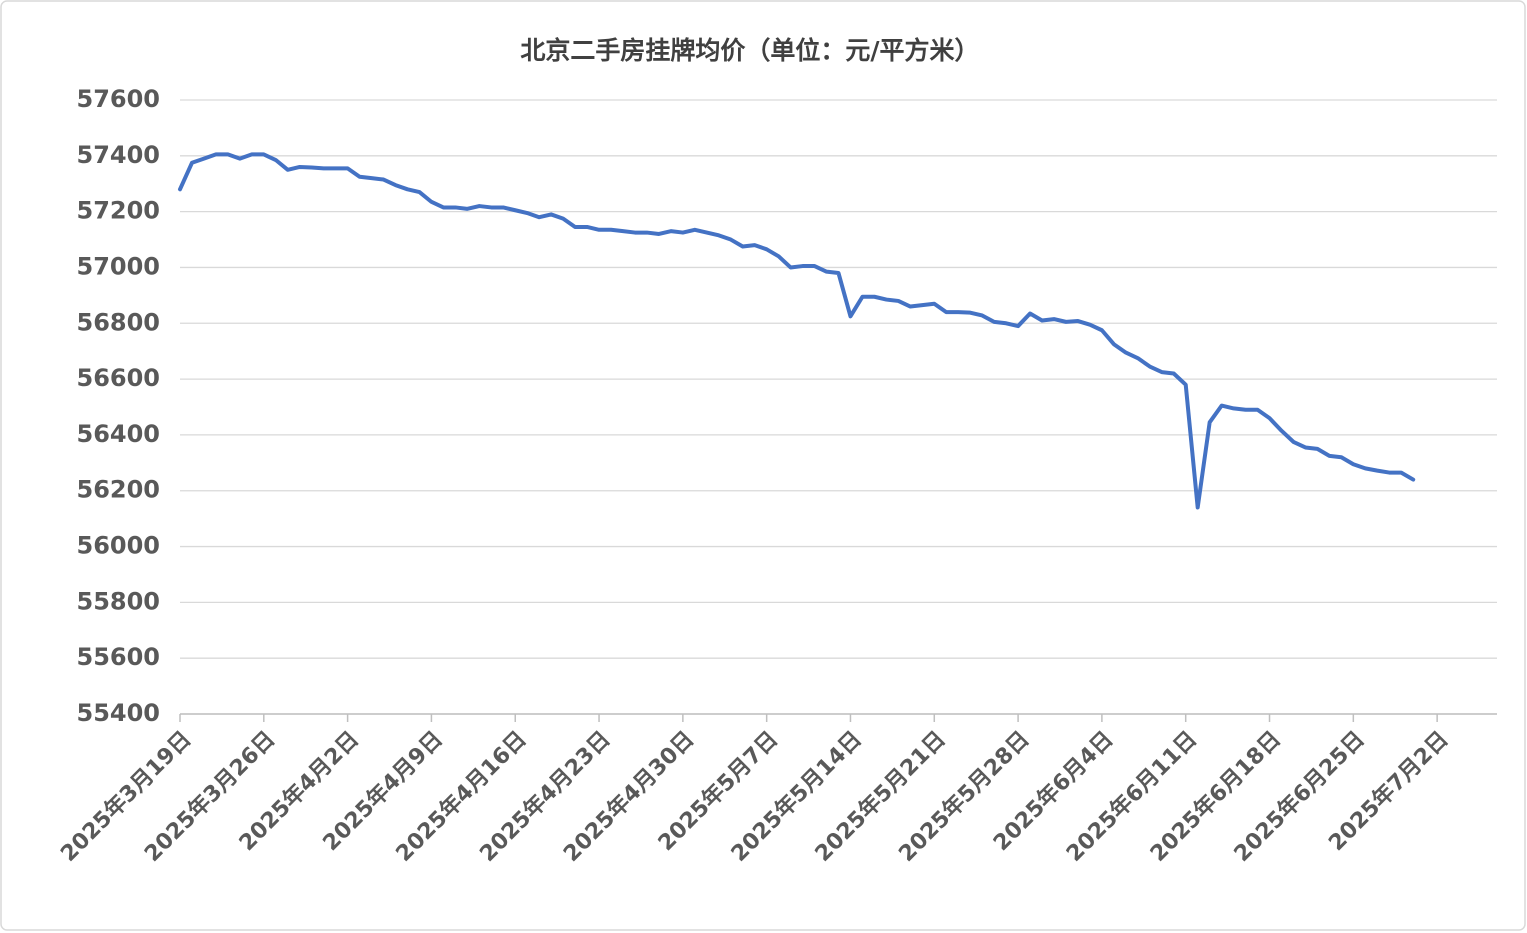  What do you see at coordinates (119, 546) in the screenshot?
I see `y-tick-label: 56000` at bounding box center [119, 546].